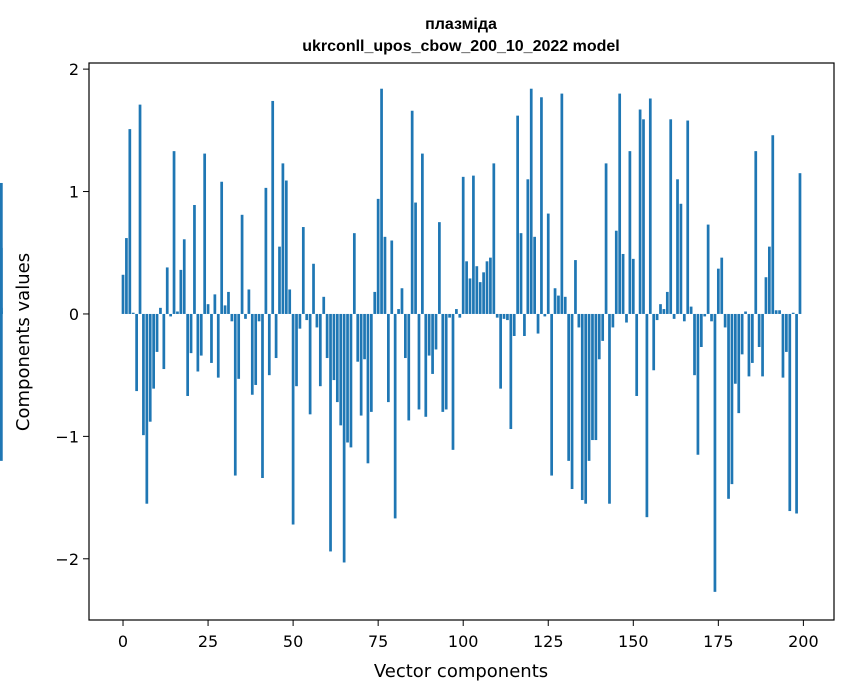  What do you see at coordinates (67, 436) in the screenshot?
I see `y-tick-label: −1` at bounding box center [67, 436].